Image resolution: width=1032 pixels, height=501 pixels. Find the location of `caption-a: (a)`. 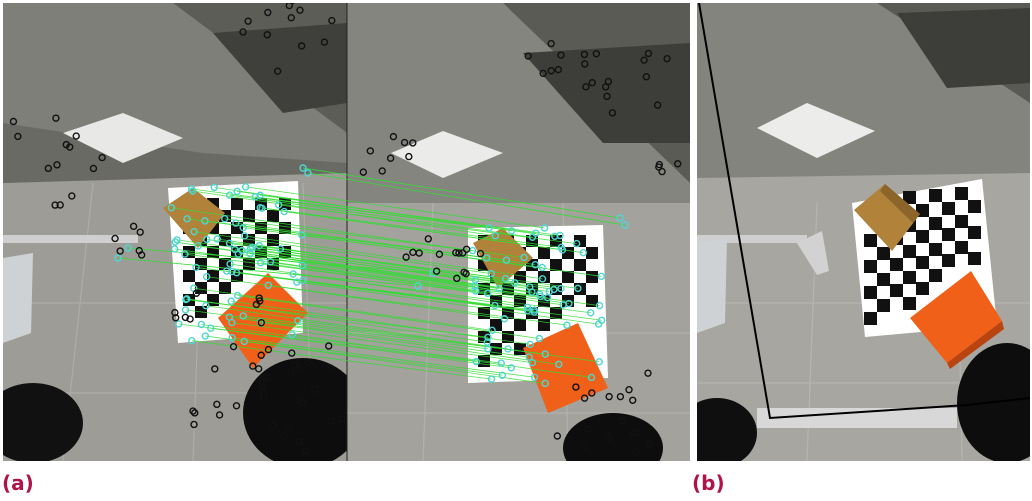

caption-a: (a) is located at coordinates (18, 483).